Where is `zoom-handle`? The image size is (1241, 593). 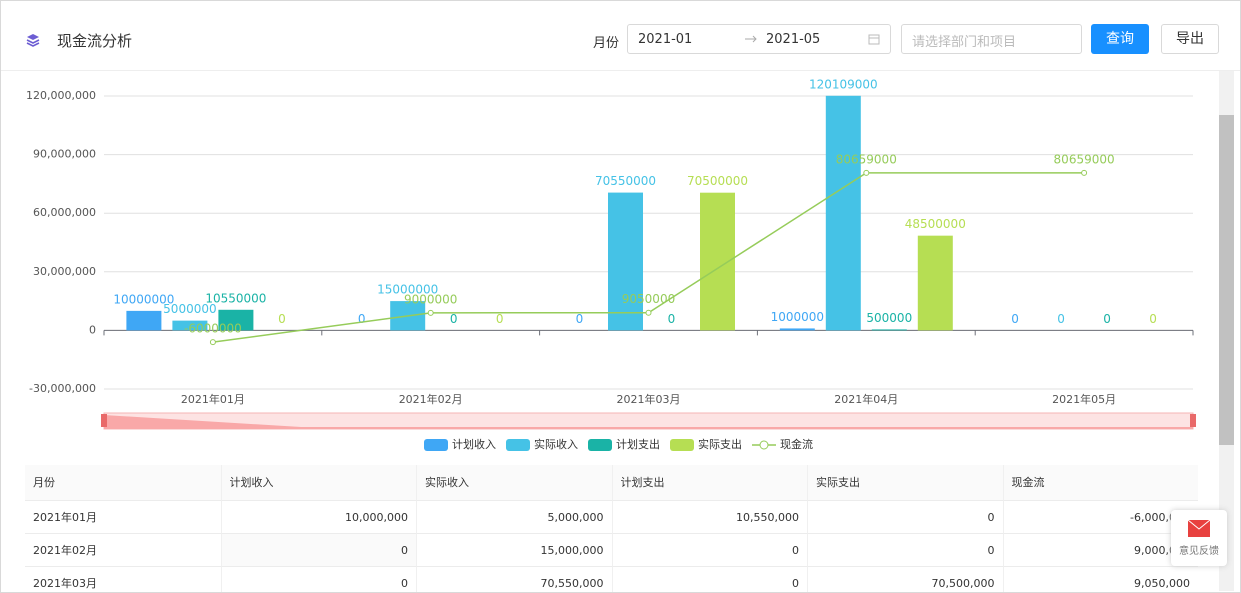
zoom-handle is located at coordinates (1193, 420).